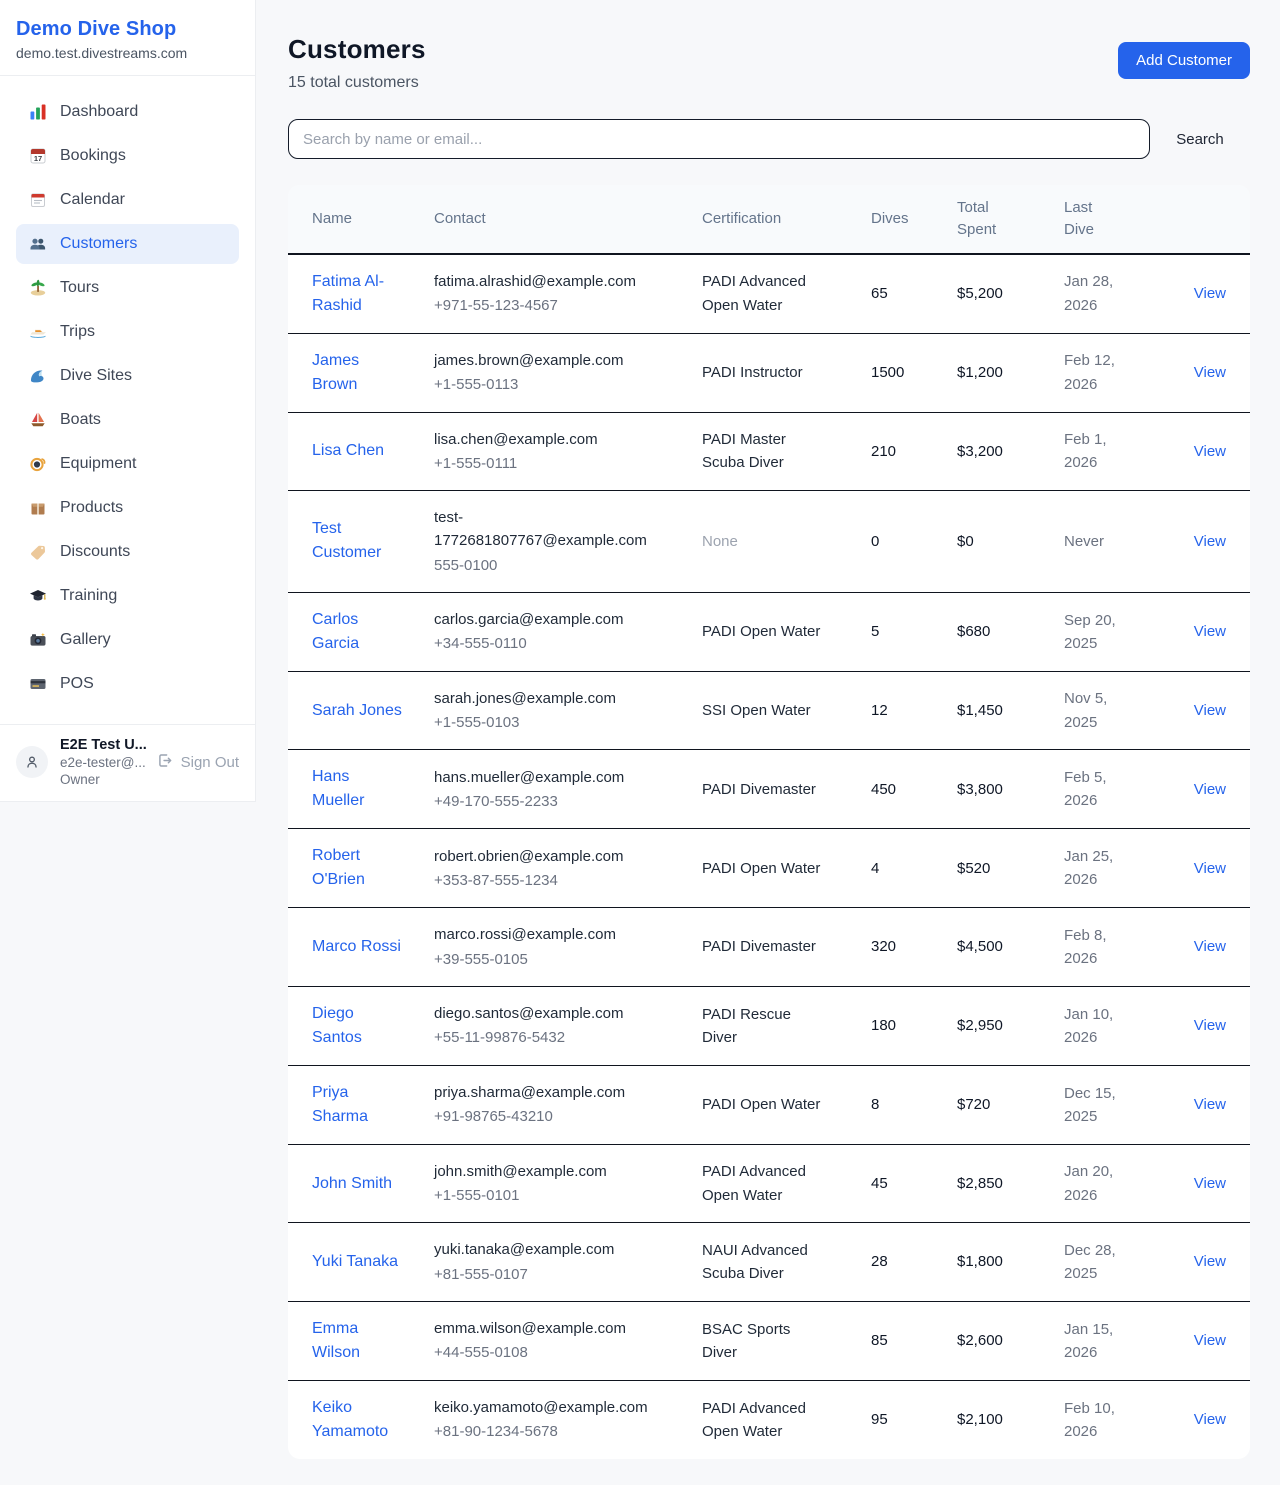 The image size is (1280, 1485). I want to click on customer-dives: 4, so click(914, 868).